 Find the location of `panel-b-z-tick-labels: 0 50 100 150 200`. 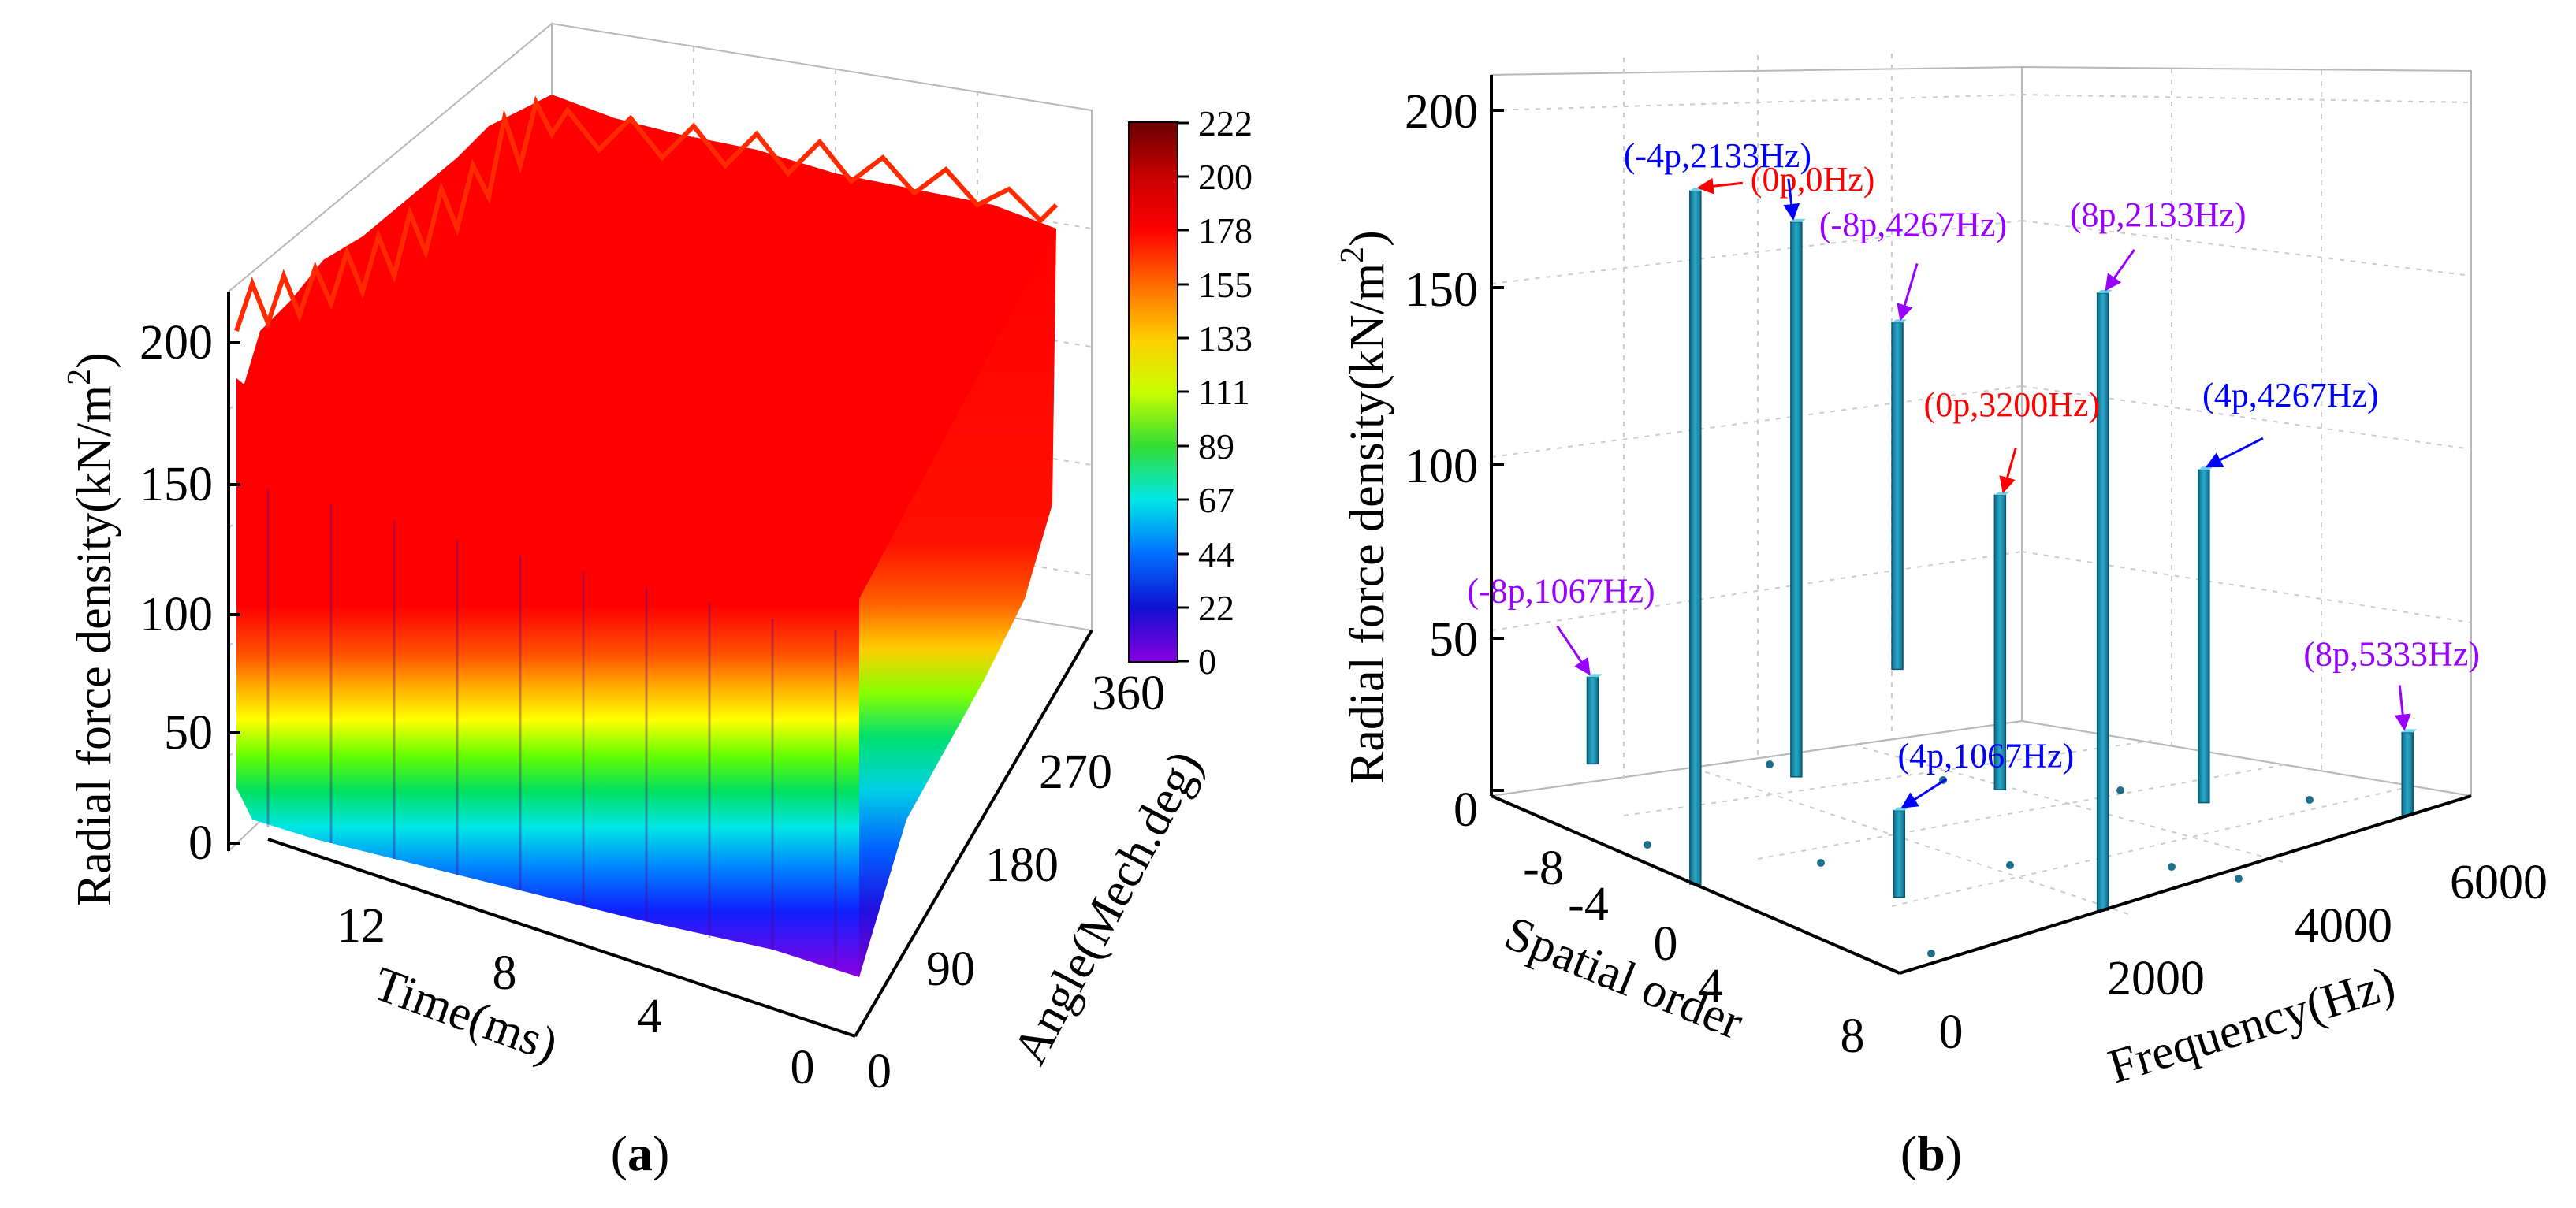

panel-b-z-tick-labels: 0 50 100 150 200 is located at coordinates (1441, 461).